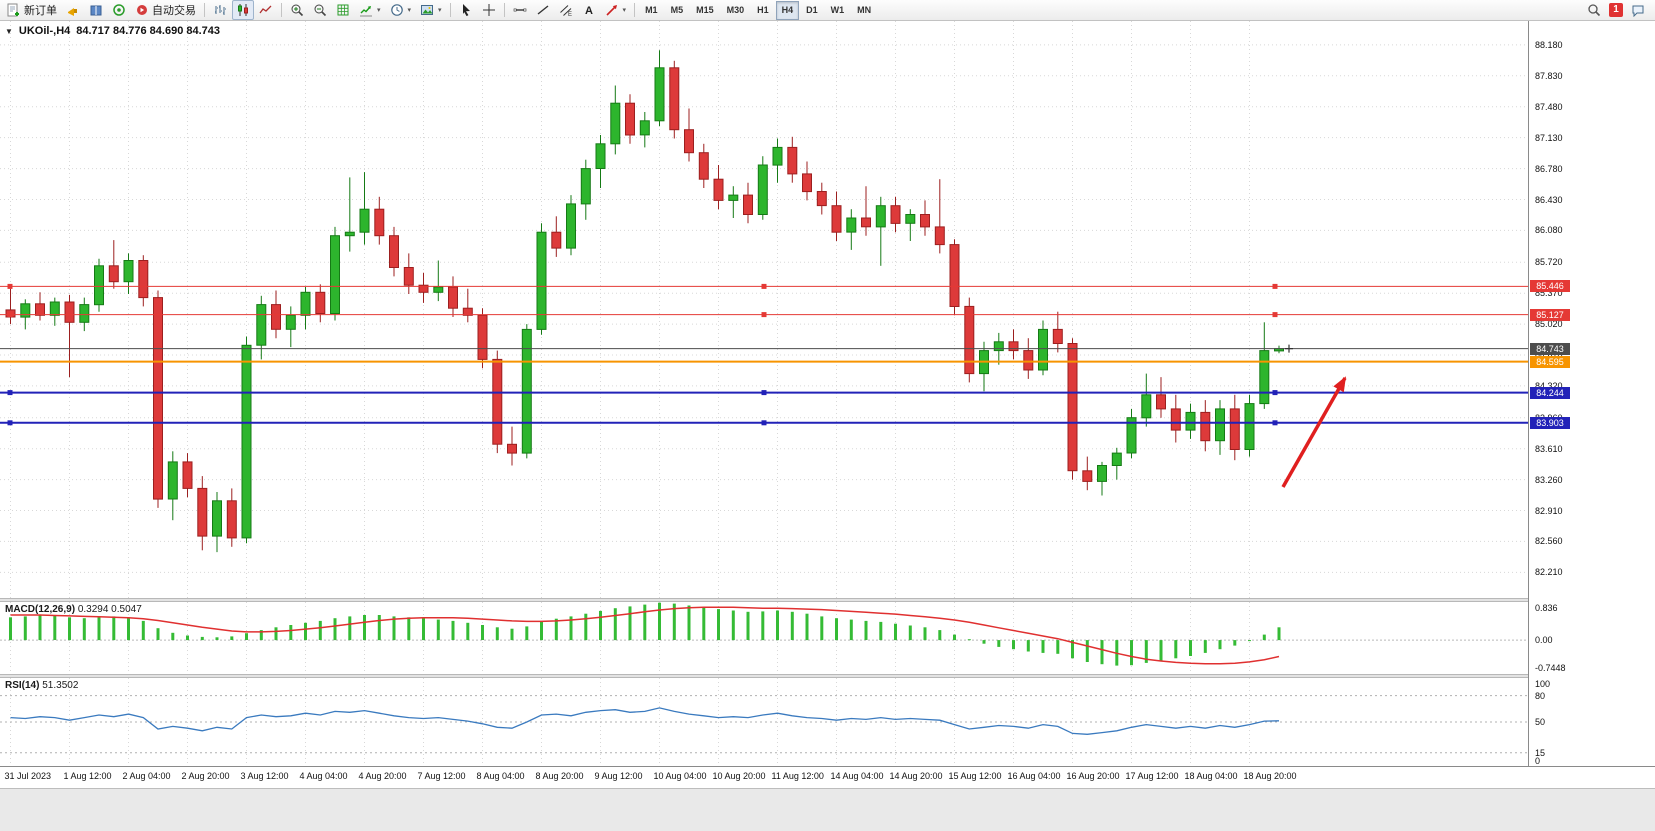  I want to click on timeframe-w1-button: W1, so click(837, 9).